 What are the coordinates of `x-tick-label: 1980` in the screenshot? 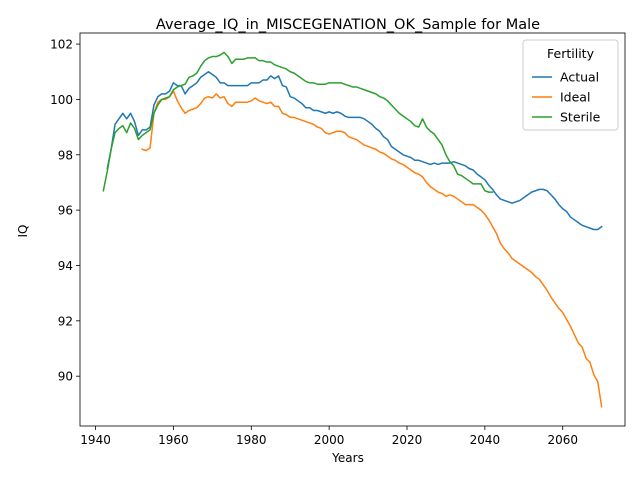 It's located at (251, 440).